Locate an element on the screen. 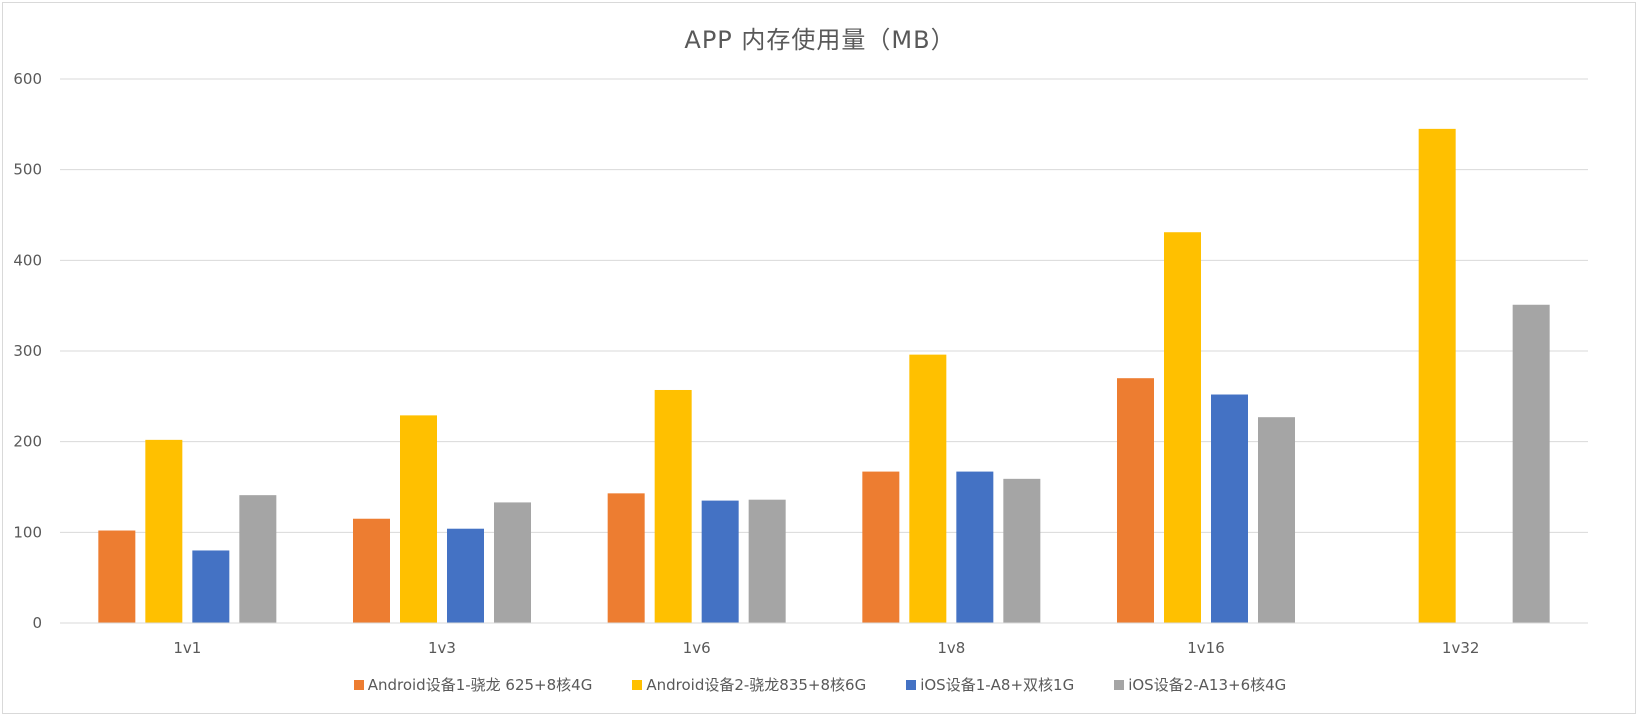  legend-label: Android设备2-骁龙835+8核6G is located at coordinates (756, 685).